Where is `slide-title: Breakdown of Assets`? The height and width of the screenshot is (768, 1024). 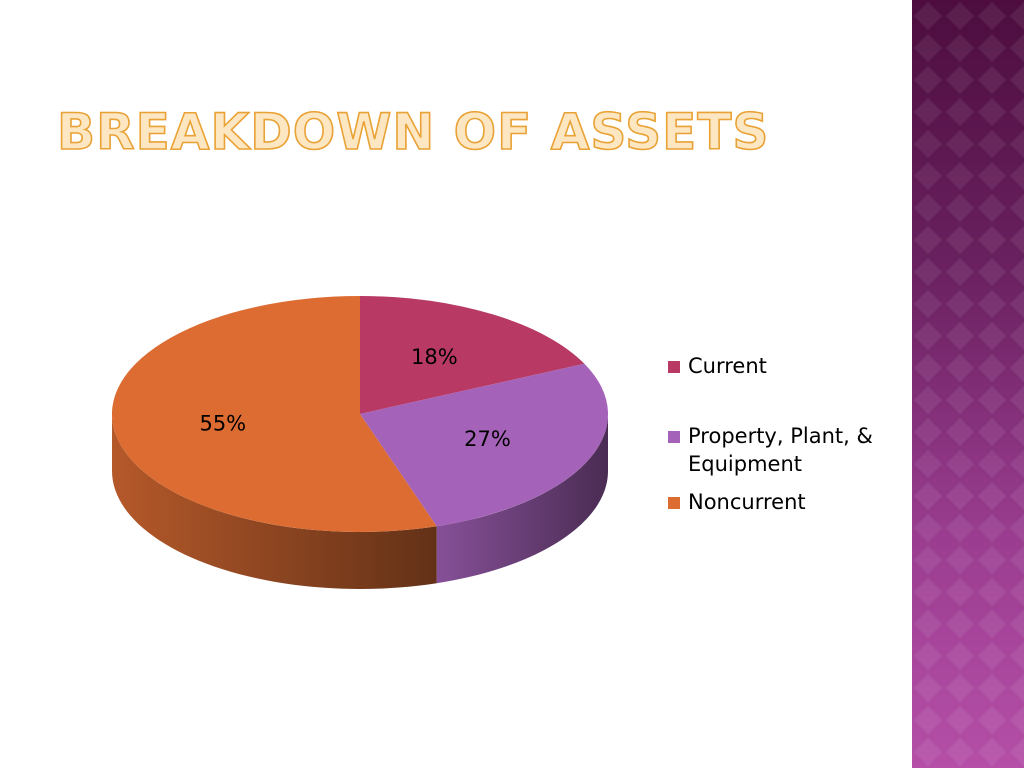 slide-title: Breakdown of Assets is located at coordinates (413, 132).